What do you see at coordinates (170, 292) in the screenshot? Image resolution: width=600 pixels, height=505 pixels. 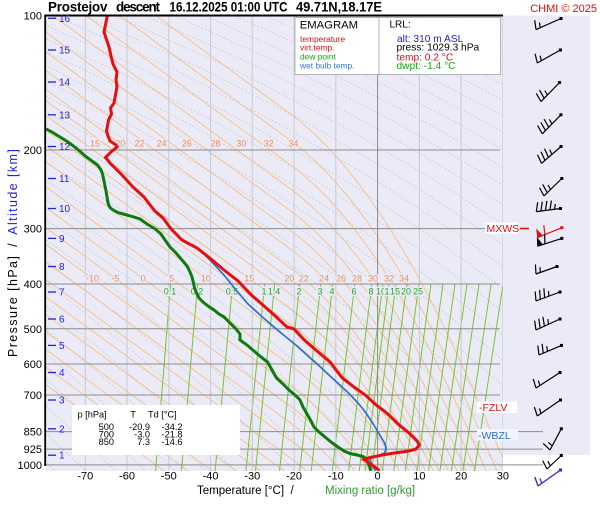 I see `svg-text: 0.1` at bounding box center [170, 292].